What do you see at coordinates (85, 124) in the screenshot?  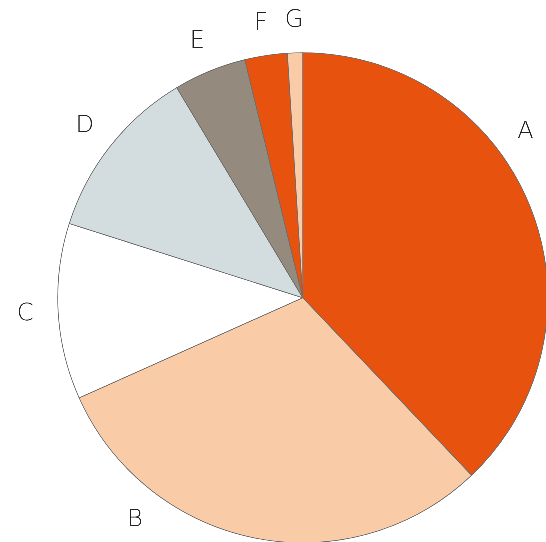 I see `slice-label: D` at bounding box center [85, 124].